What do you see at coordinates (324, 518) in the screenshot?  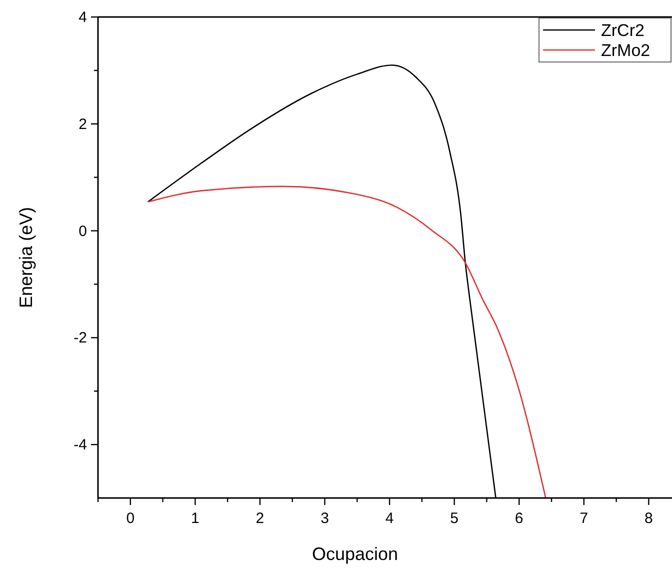 I see `x-tick-label: 3` at bounding box center [324, 518].